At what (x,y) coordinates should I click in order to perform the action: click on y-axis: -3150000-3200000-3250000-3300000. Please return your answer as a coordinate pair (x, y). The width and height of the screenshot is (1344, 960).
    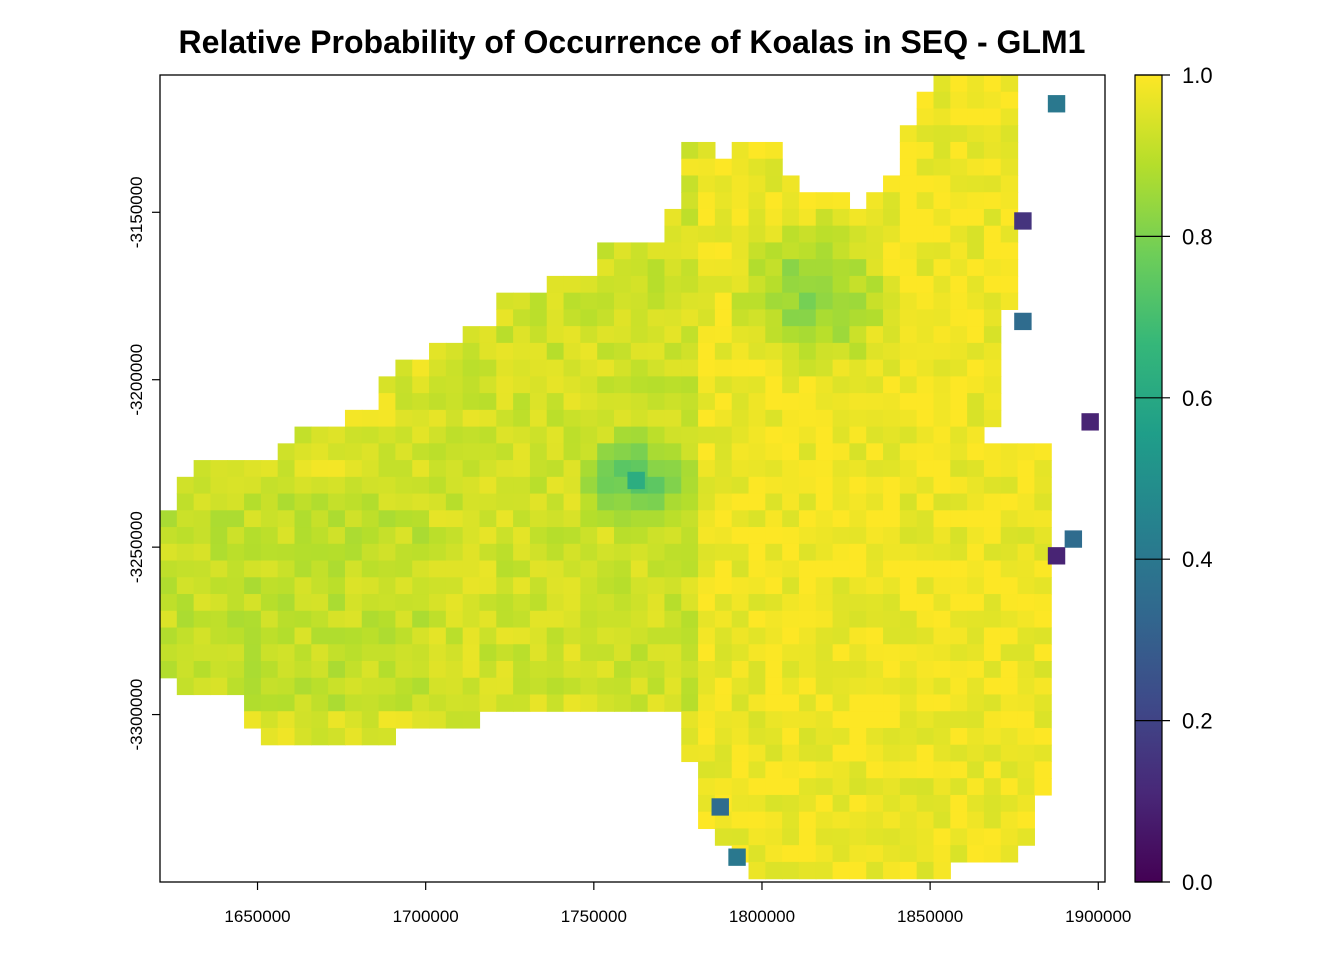
    Looking at the image, I should click on (143, 463).